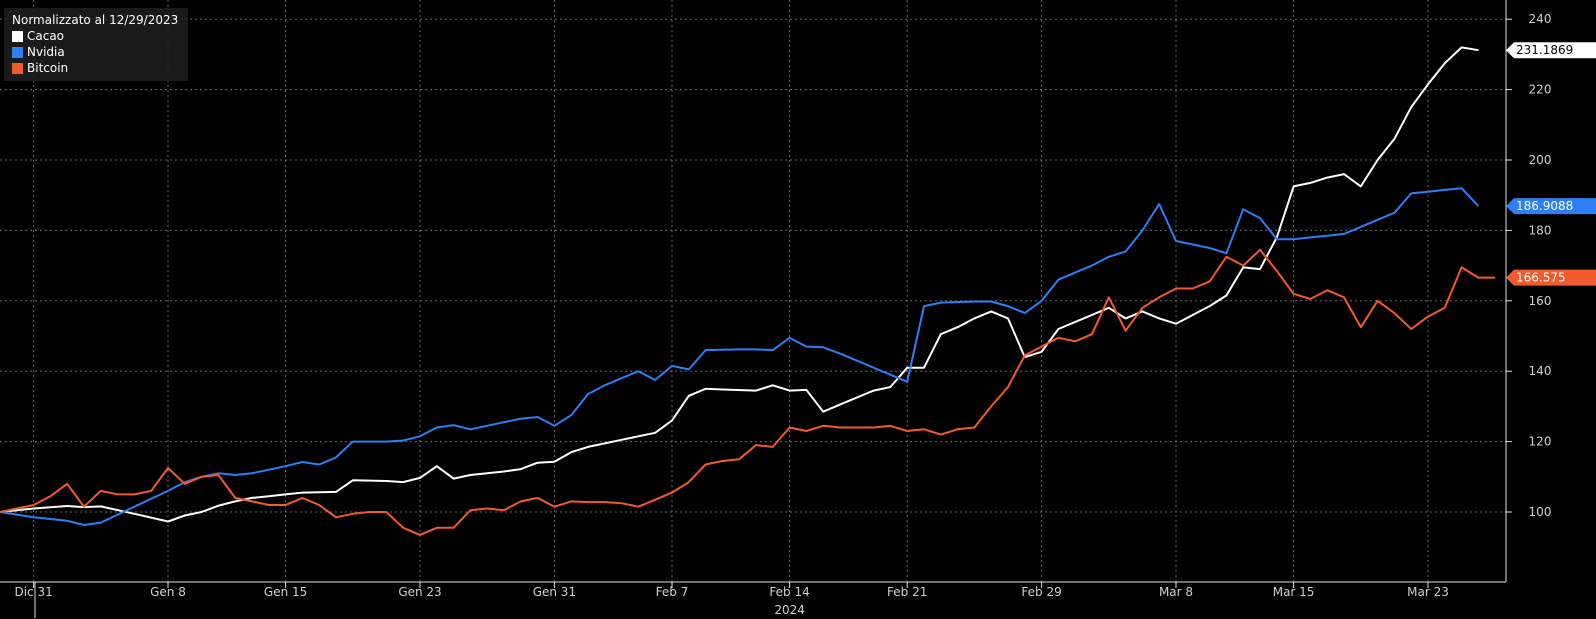  What do you see at coordinates (17, 36) in the screenshot?
I see `legend-swatch-cacao` at bounding box center [17, 36].